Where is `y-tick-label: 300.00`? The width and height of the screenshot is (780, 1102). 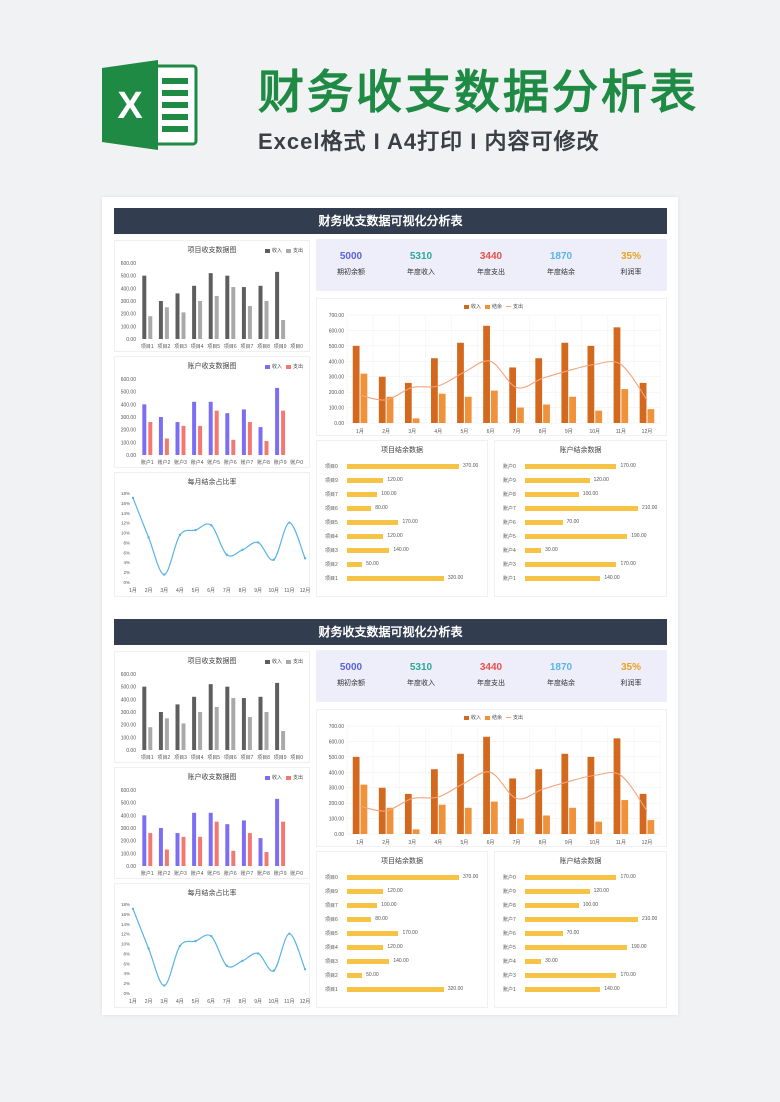 y-tick-label: 300.00 is located at coordinates (129, 829).